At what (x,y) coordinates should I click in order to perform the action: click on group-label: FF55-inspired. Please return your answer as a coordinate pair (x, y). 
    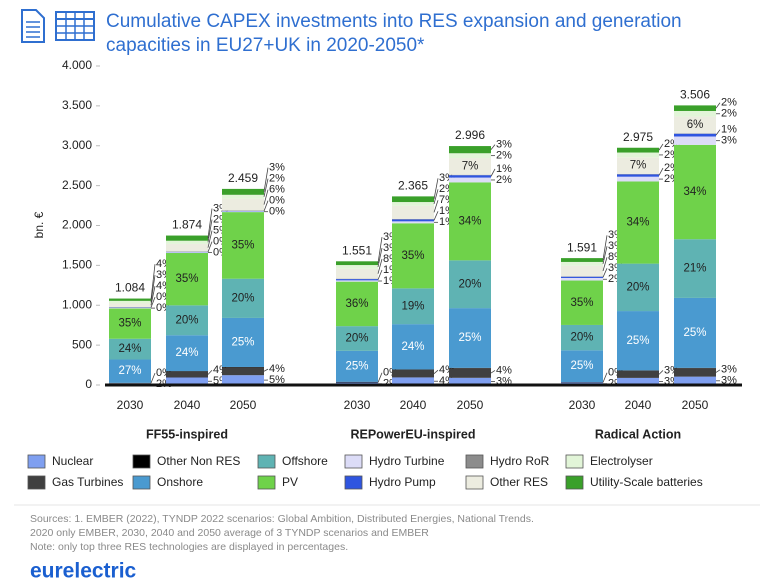
    Looking at the image, I should click on (187, 434).